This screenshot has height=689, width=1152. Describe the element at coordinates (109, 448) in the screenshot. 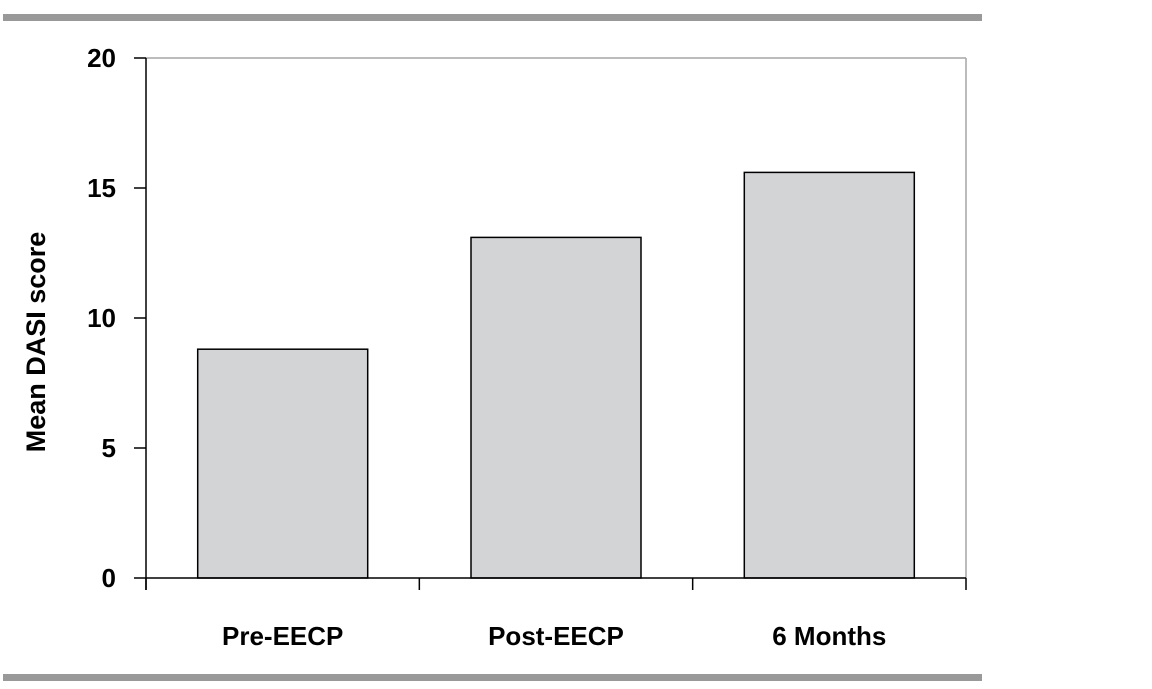

I see `y-tick-label: 5` at that location.